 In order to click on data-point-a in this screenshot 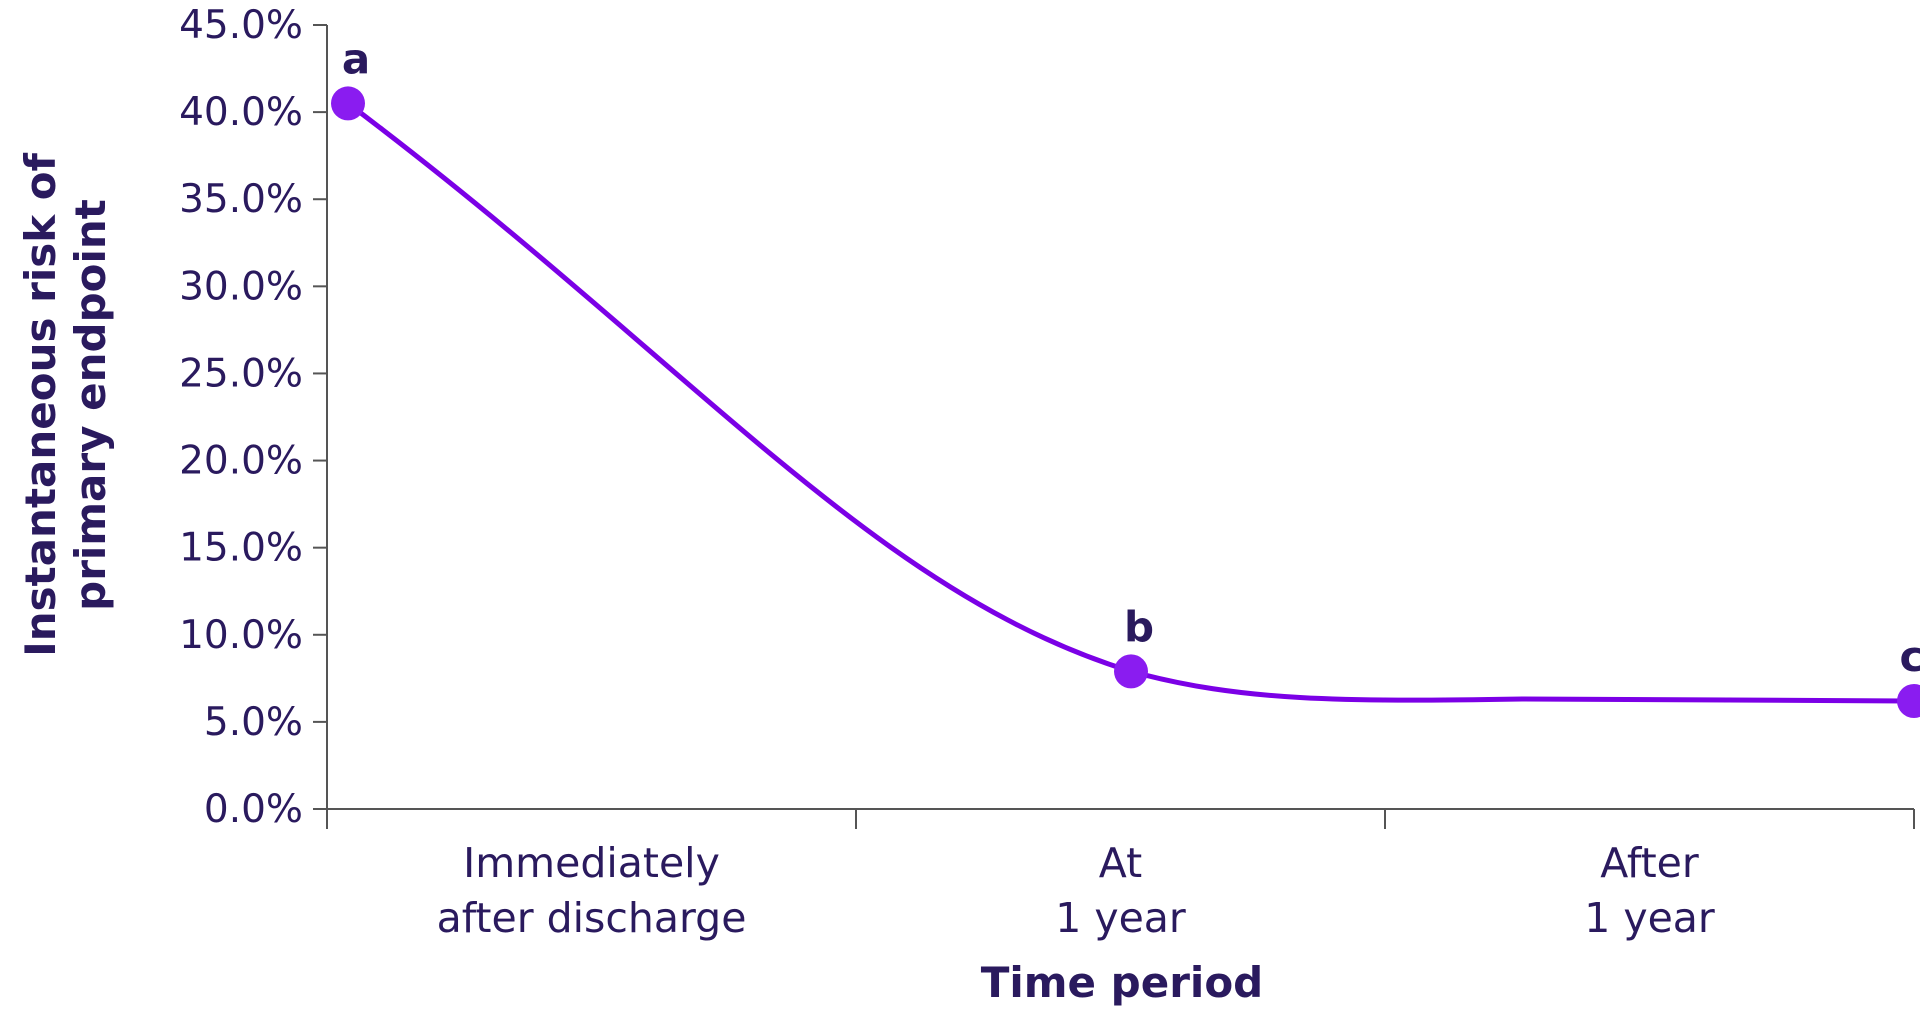, I will do `click(348, 103)`.